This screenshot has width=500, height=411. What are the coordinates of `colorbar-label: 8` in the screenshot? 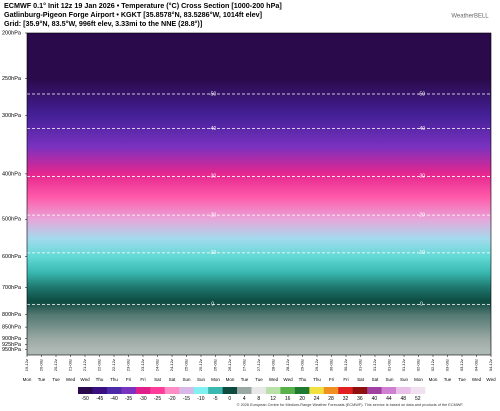 It's located at (258, 399).